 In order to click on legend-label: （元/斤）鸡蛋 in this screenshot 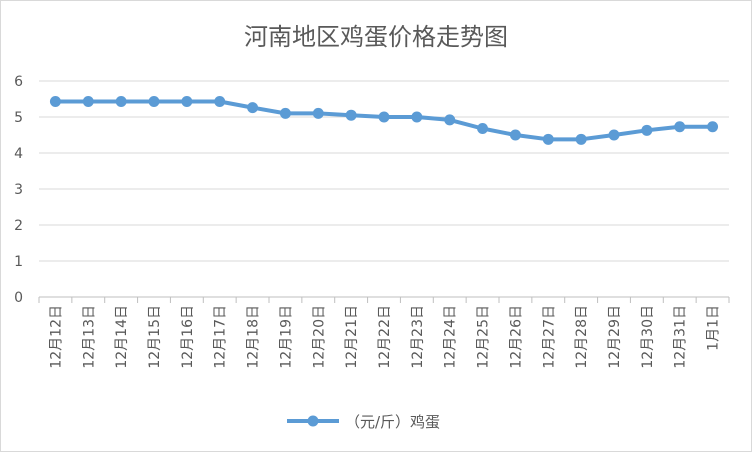, I will do `click(392, 422)`.